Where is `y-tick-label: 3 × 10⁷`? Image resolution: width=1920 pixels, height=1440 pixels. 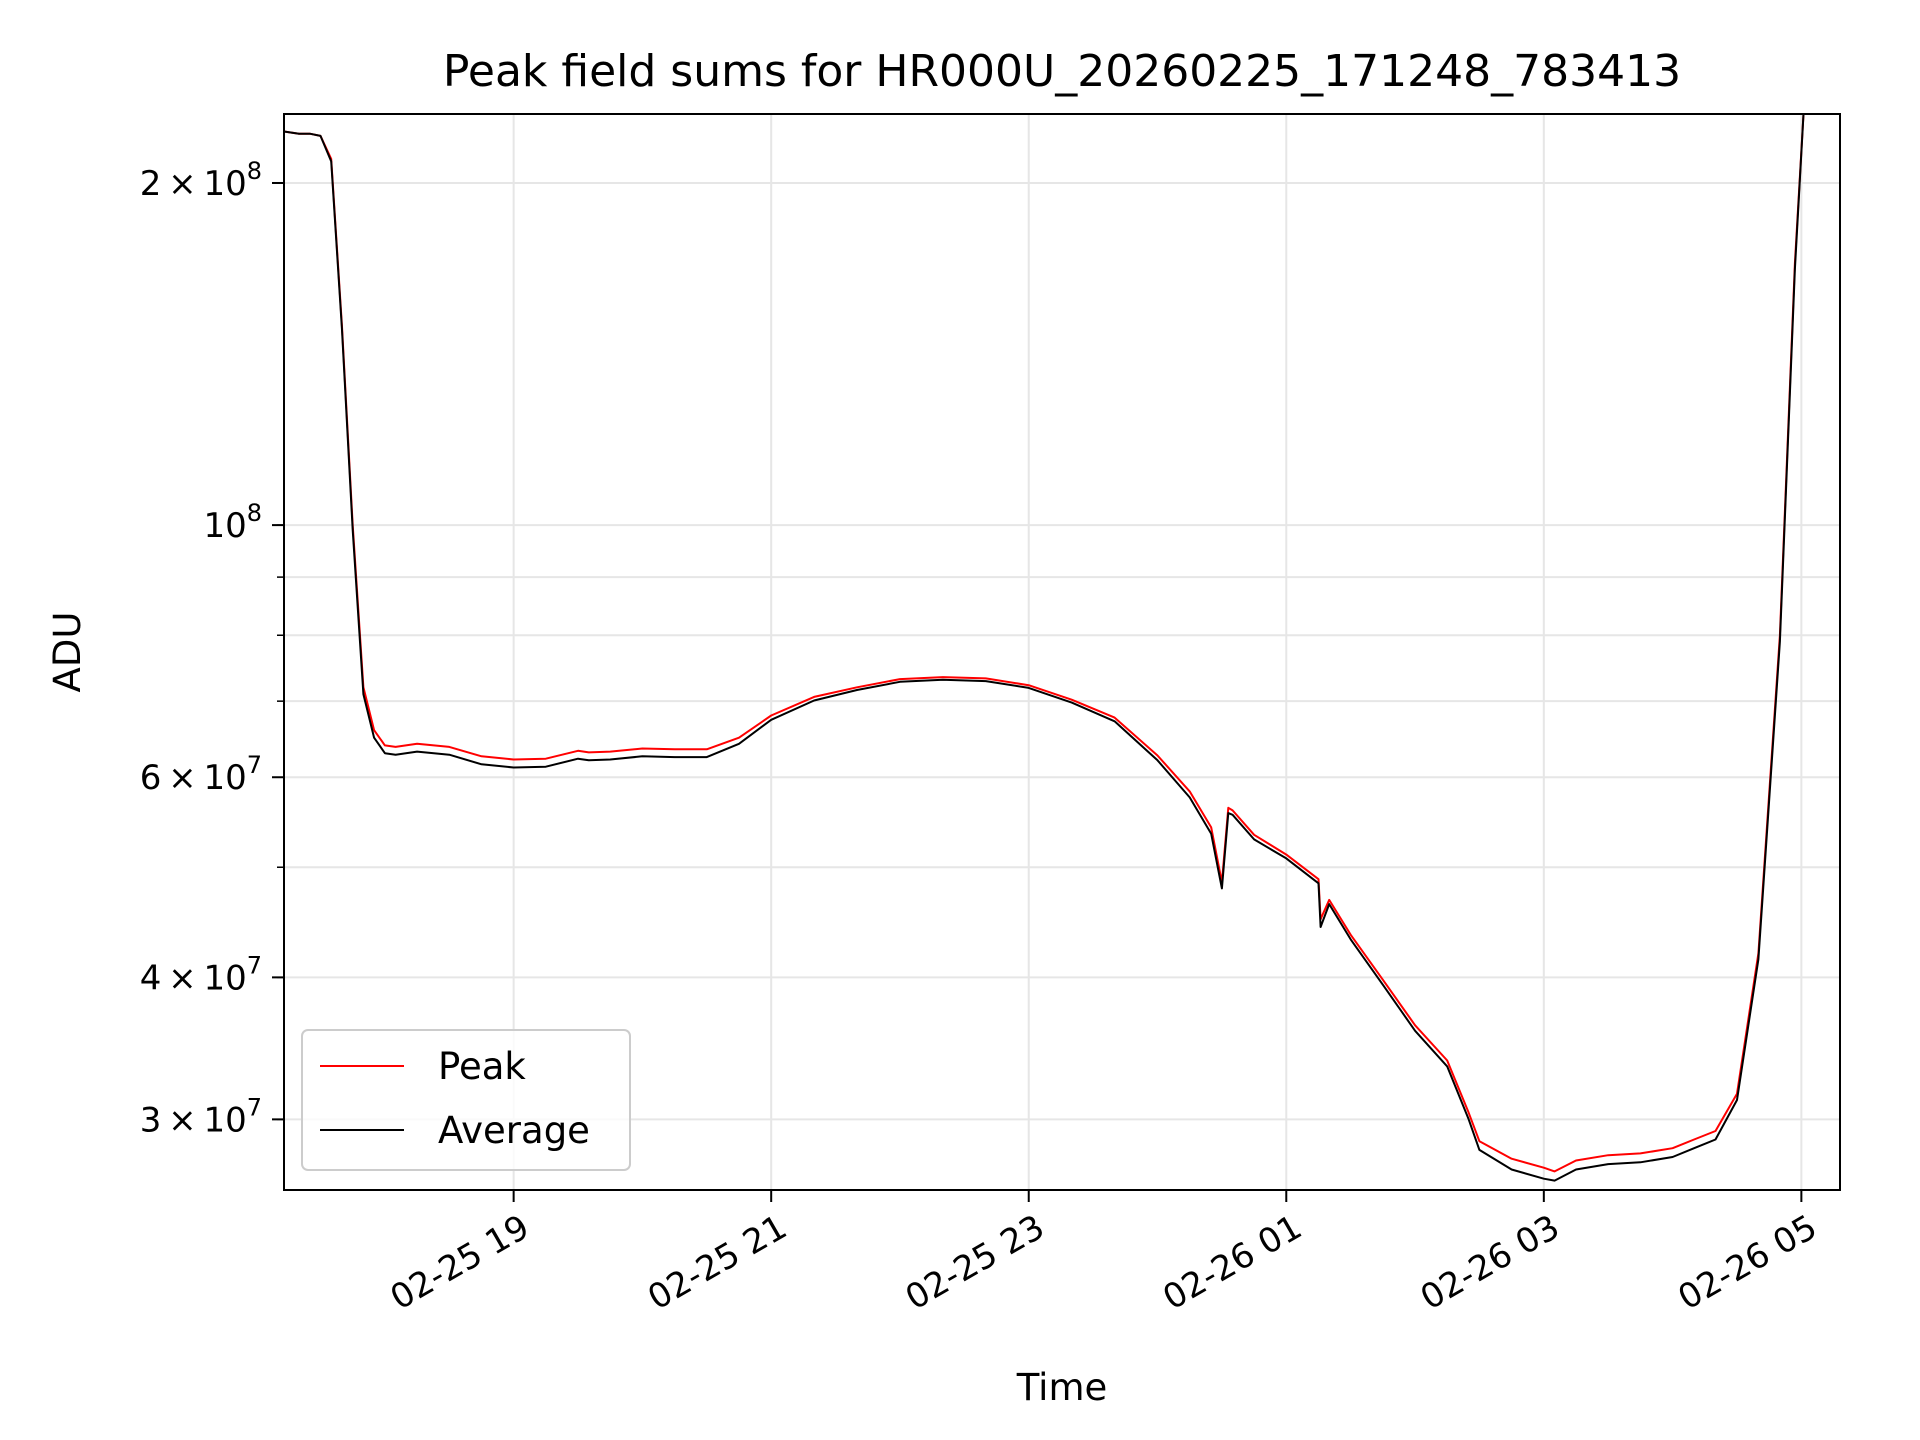
y-tick-label: 3 × 10⁷ is located at coordinates (201, 1116).